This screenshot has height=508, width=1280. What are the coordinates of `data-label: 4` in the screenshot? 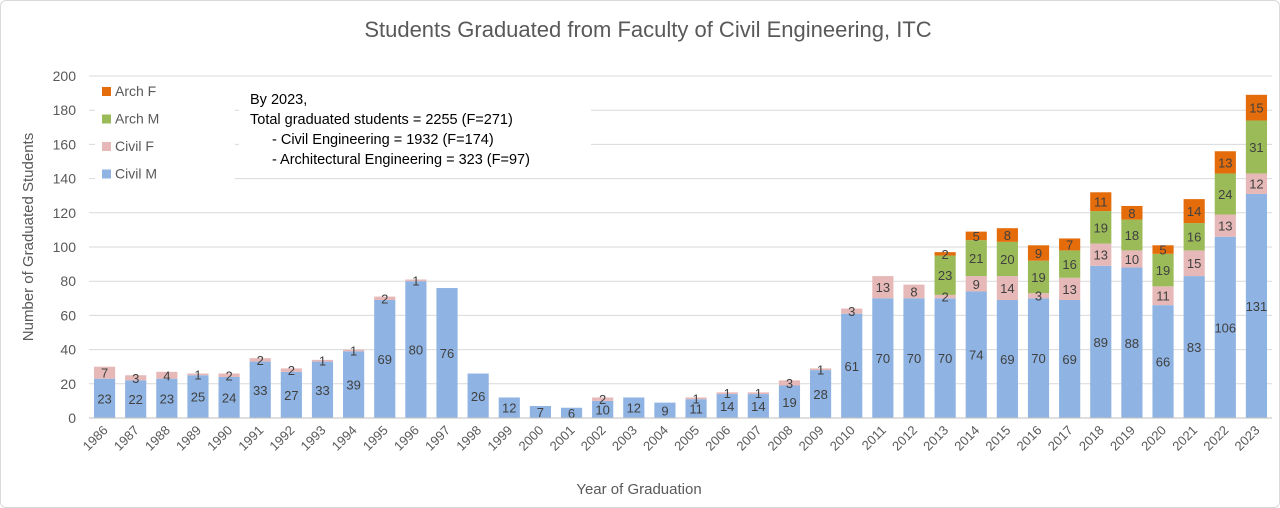 It's located at (166, 375).